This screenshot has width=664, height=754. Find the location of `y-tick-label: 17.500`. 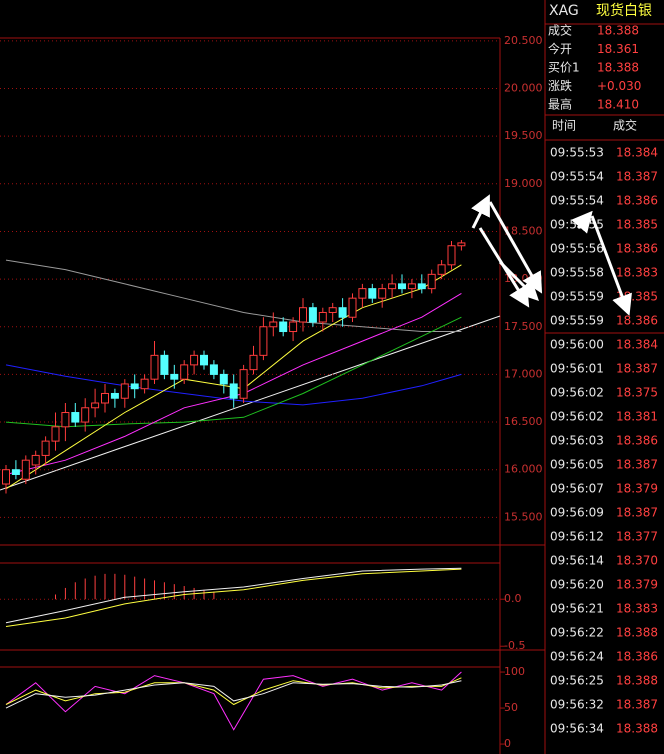

y-tick-label: 17.500 is located at coordinates (523, 326).